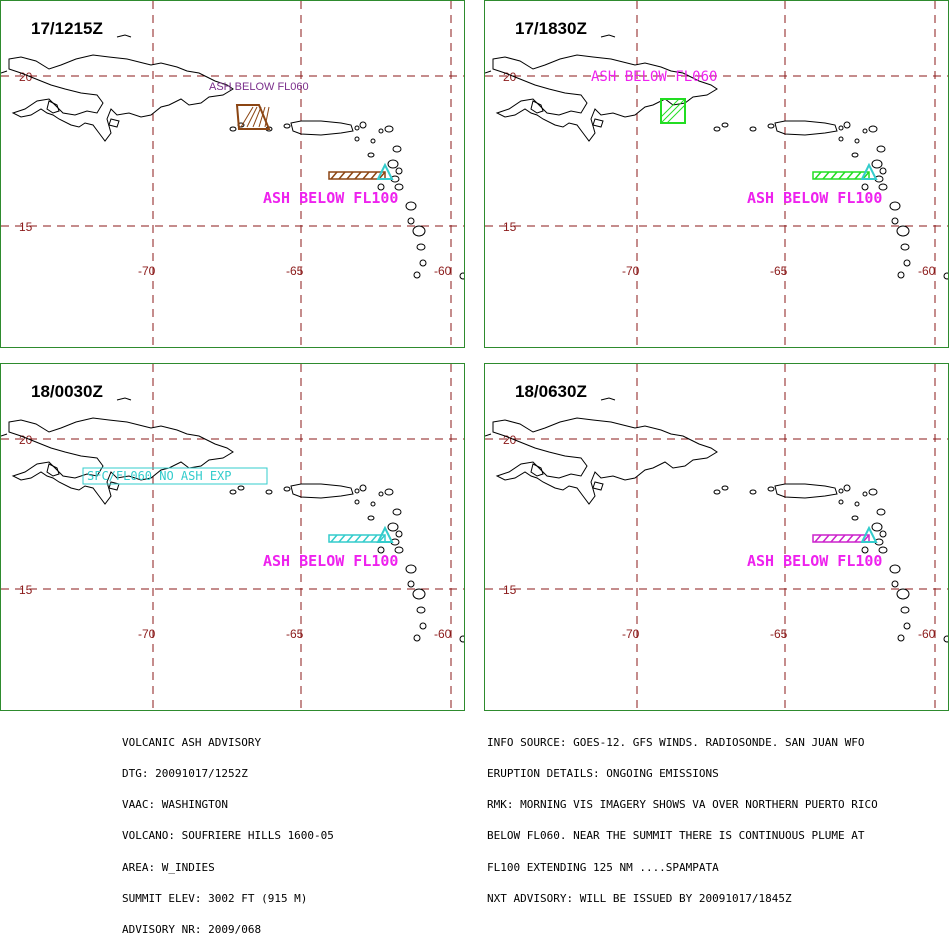 This screenshot has height=946, width=950. I want to click on lon-label: -60, so click(927, 271).